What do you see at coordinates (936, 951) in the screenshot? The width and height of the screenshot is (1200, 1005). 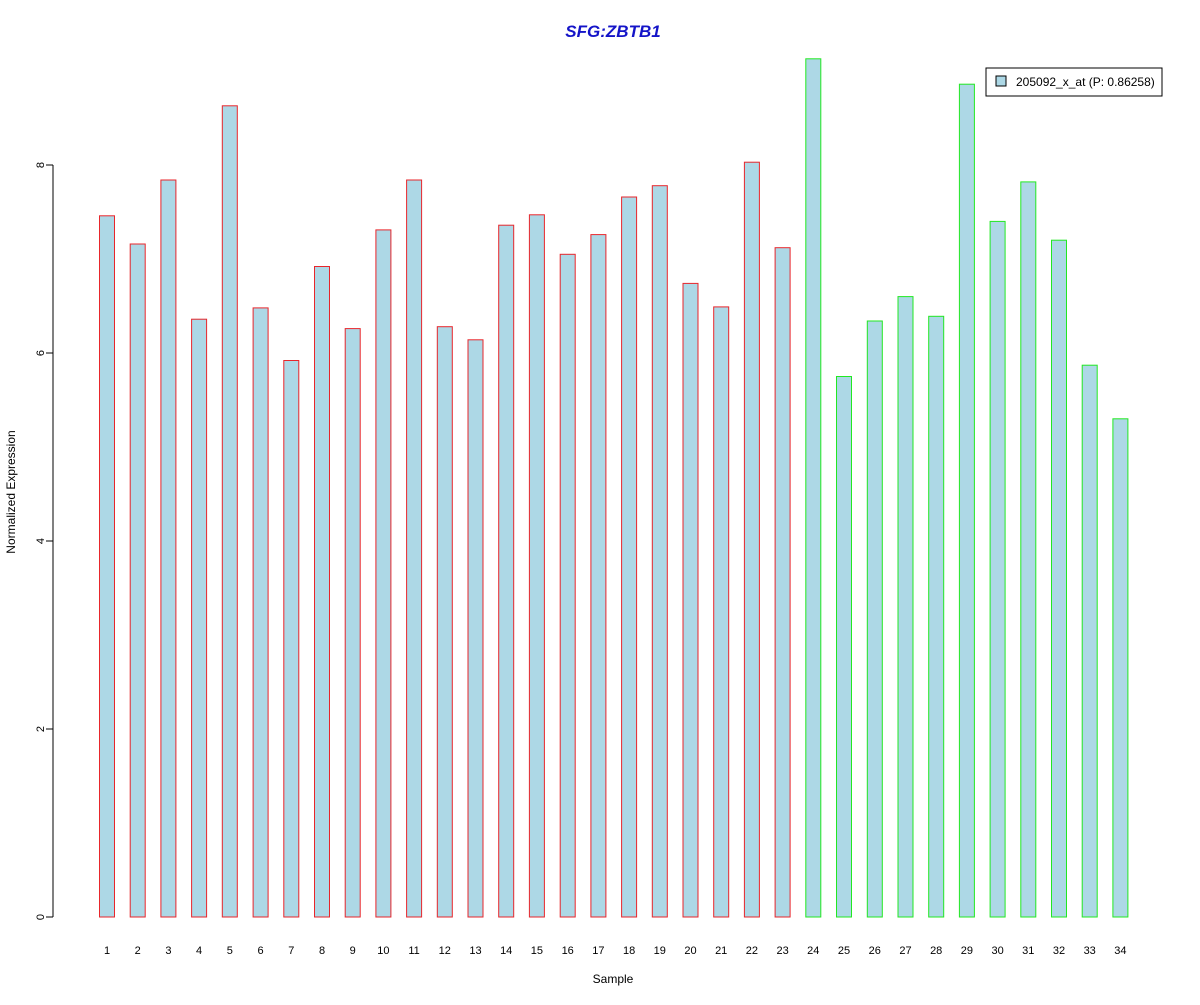 I see `x-tick-label: 28` at bounding box center [936, 951].